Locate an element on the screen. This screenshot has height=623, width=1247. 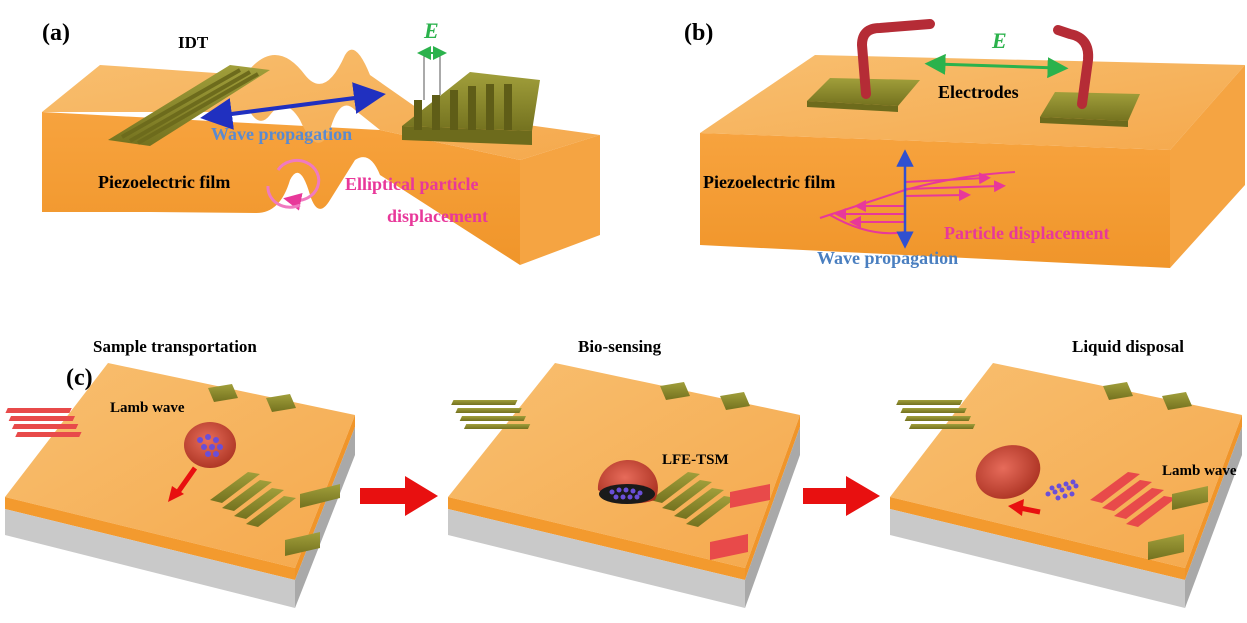
step-3-device: Lamb wave is located at coordinates (1066, 485).